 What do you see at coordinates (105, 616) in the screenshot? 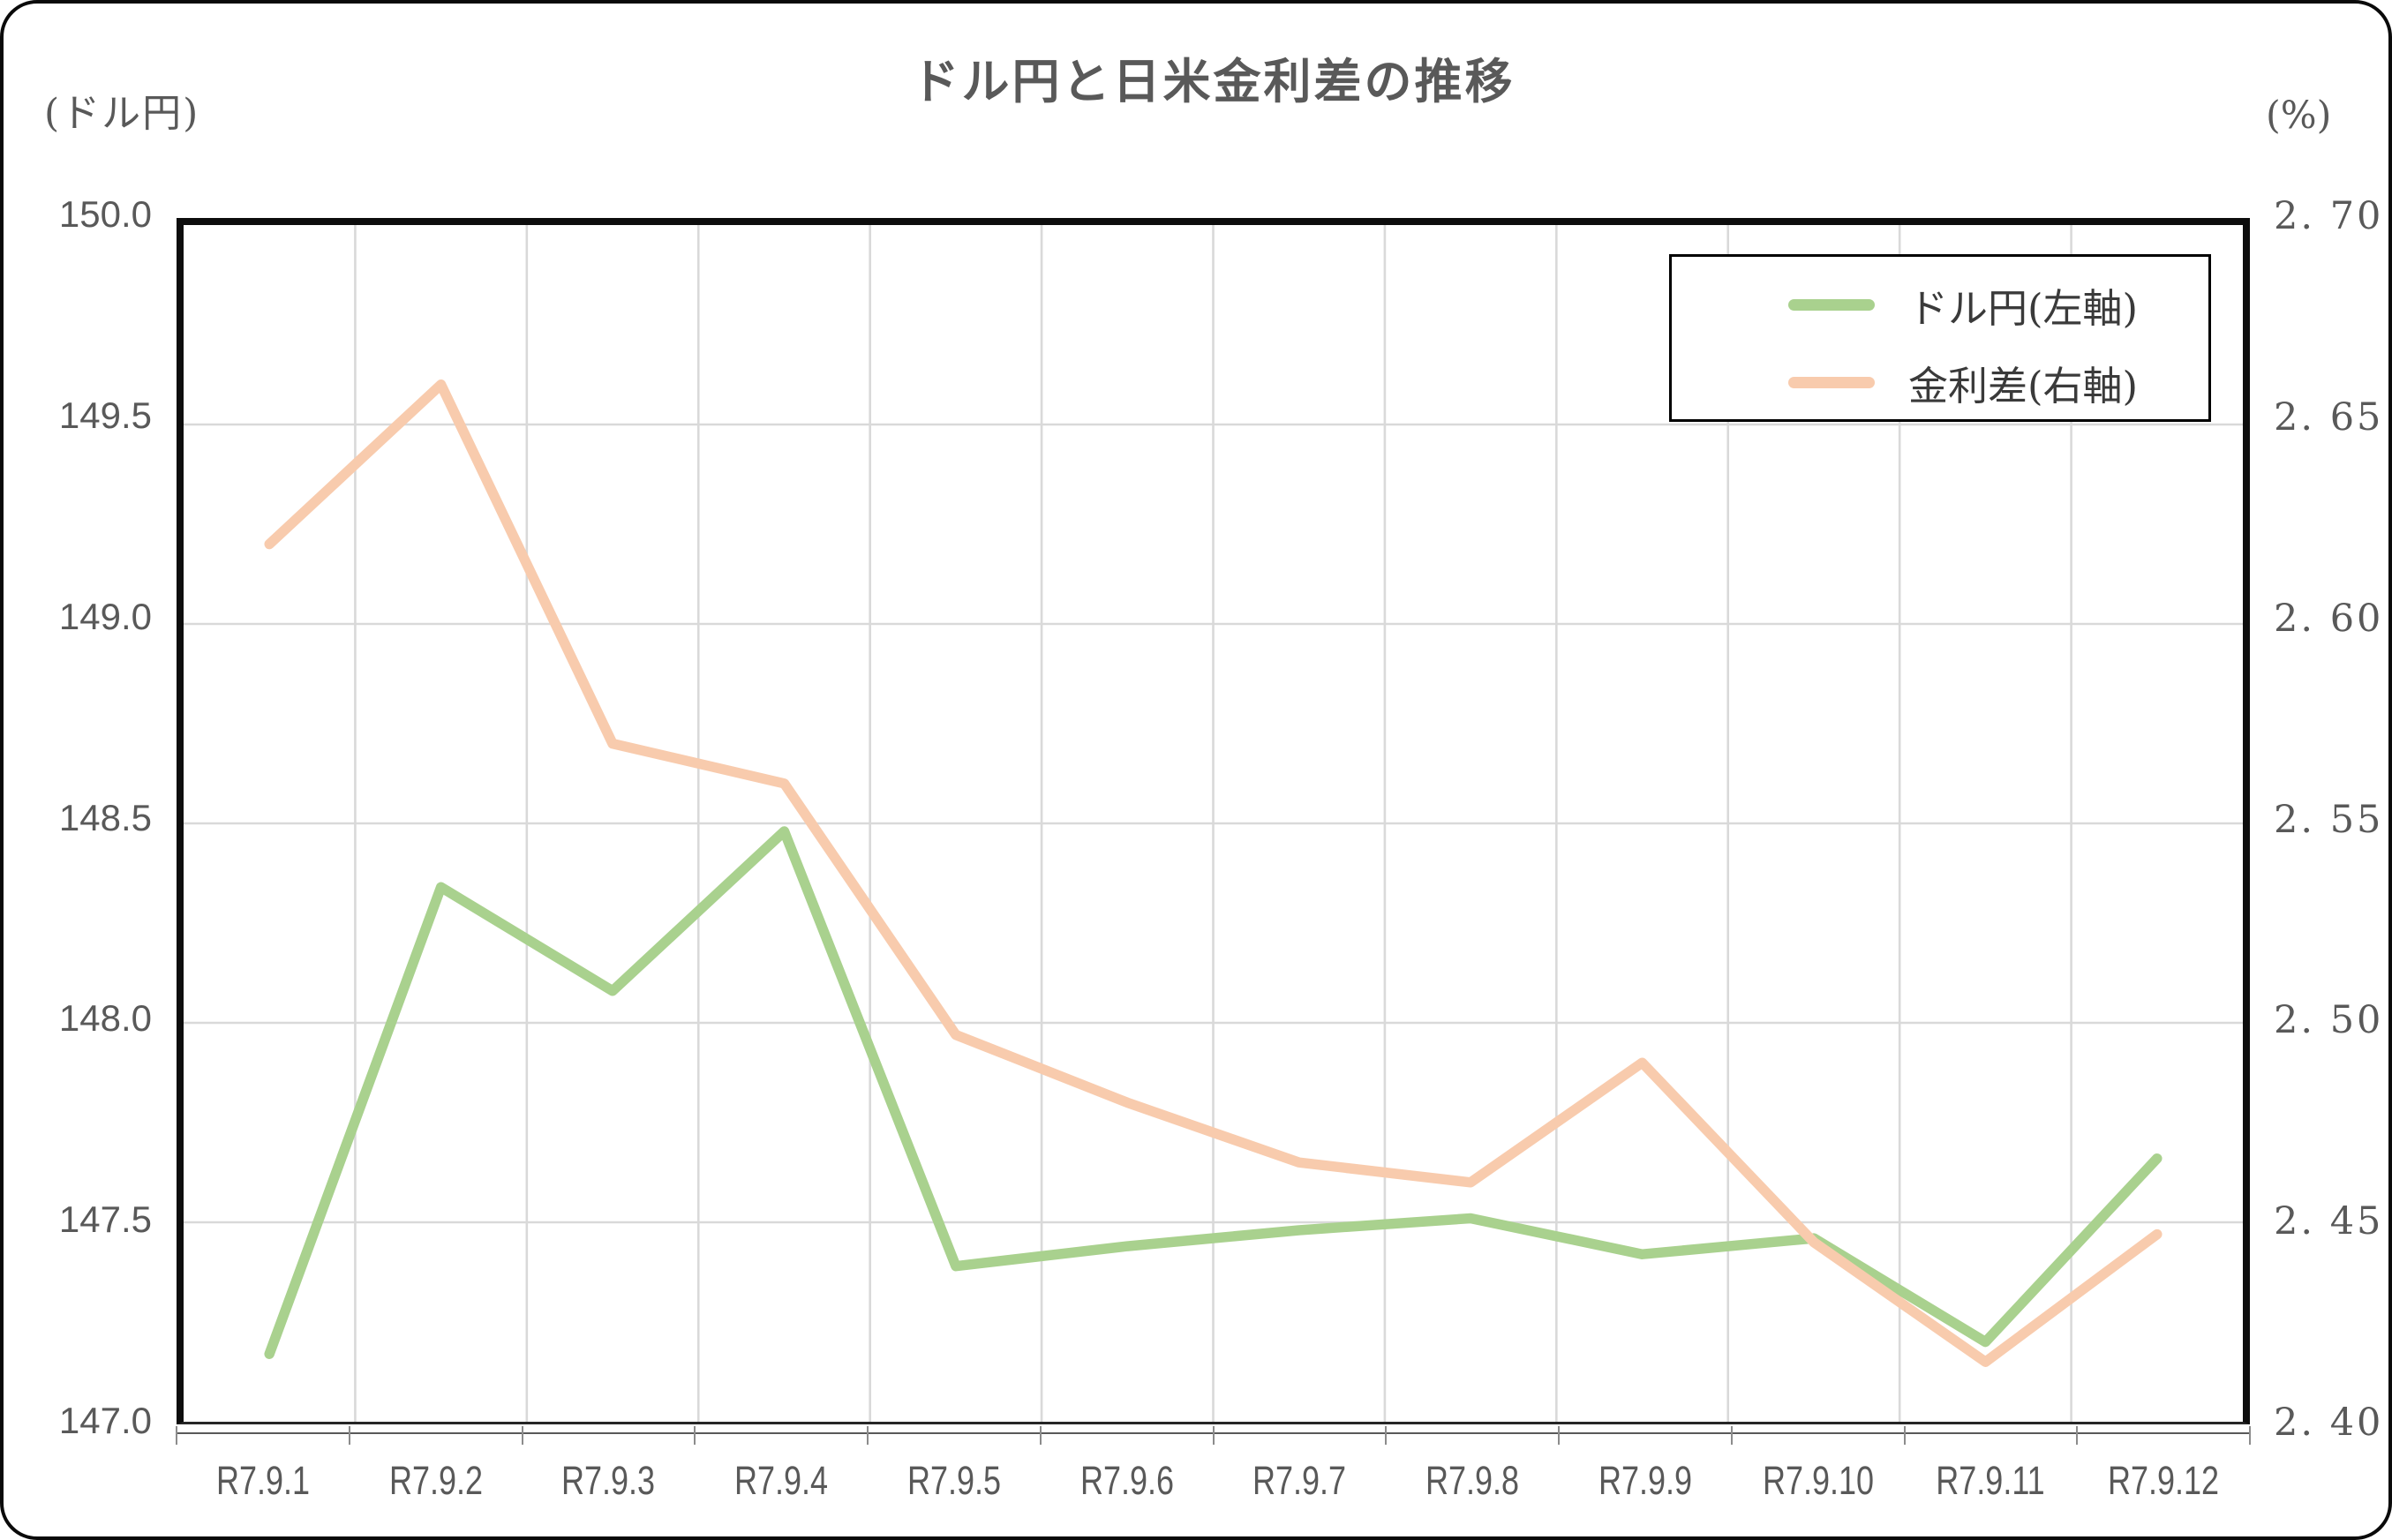
I see `y-axis-tick-label-left: 149.0` at bounding box center [105, 616].